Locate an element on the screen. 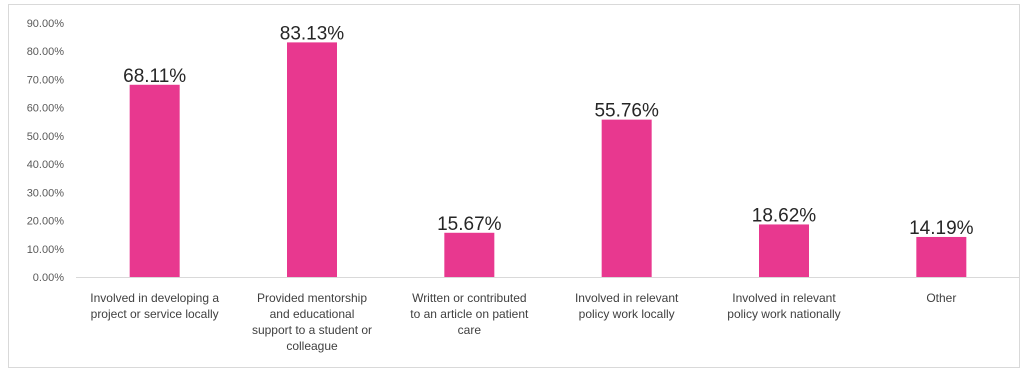 This screenshot has width=1028, height=371. y-tick-label: 10.00% is located at coordinates (46, 250).